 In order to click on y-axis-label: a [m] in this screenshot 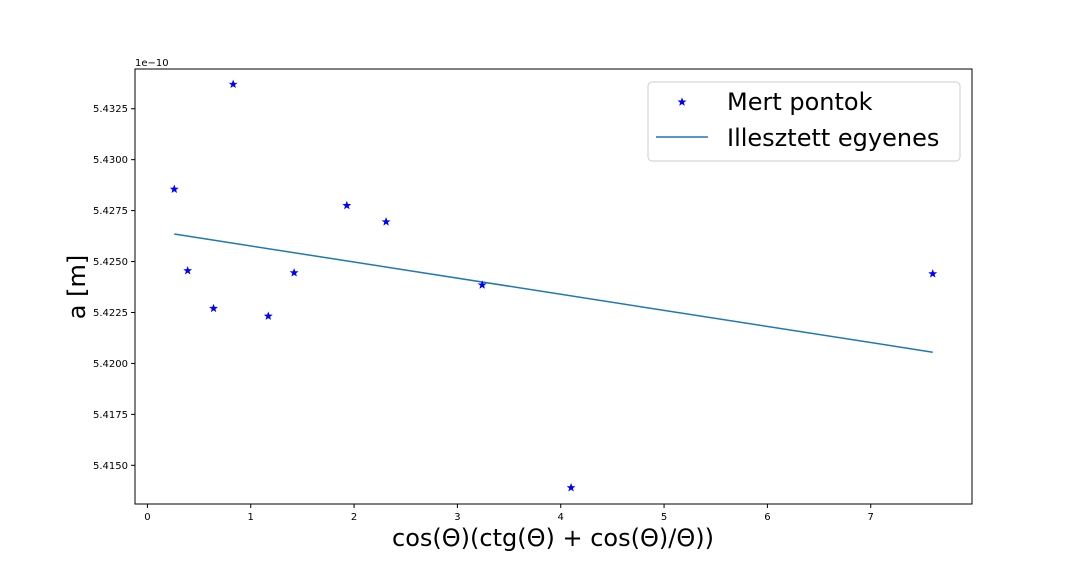, I will do `click(77, 287)`.